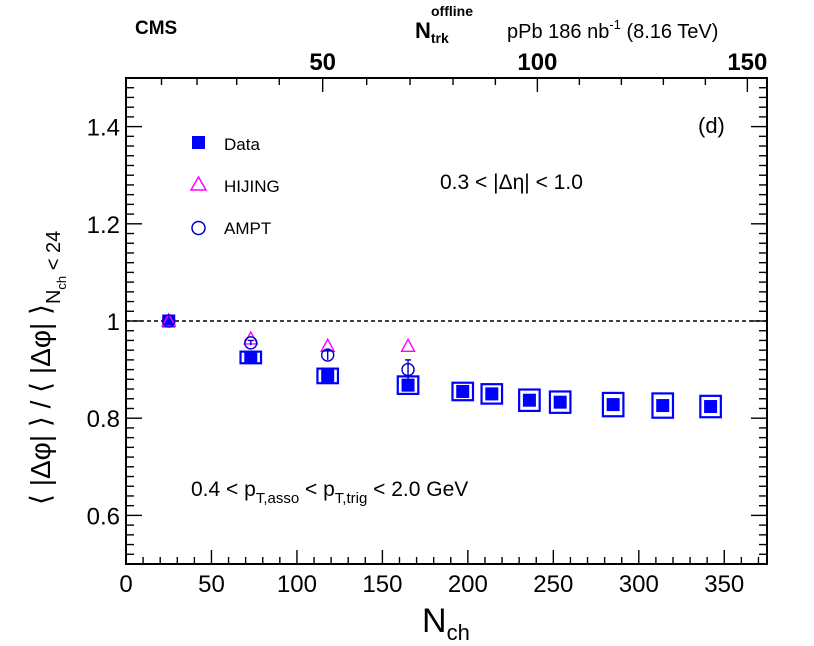 The height and width of the screenshot is (646, 814). What do you see at coordinates (382, 584) in the screenshot?
I see `x-tick-label: 150` at bounding box center [382, 584].